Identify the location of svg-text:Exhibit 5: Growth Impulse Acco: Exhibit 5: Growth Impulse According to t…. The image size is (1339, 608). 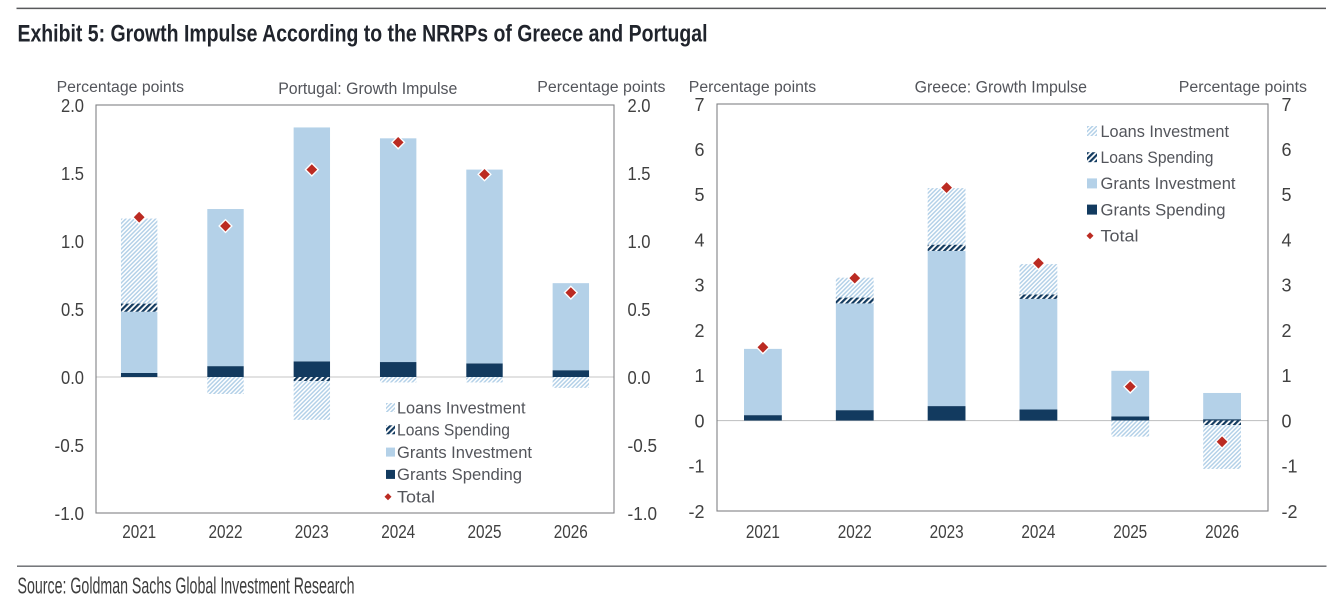
(363, 34).